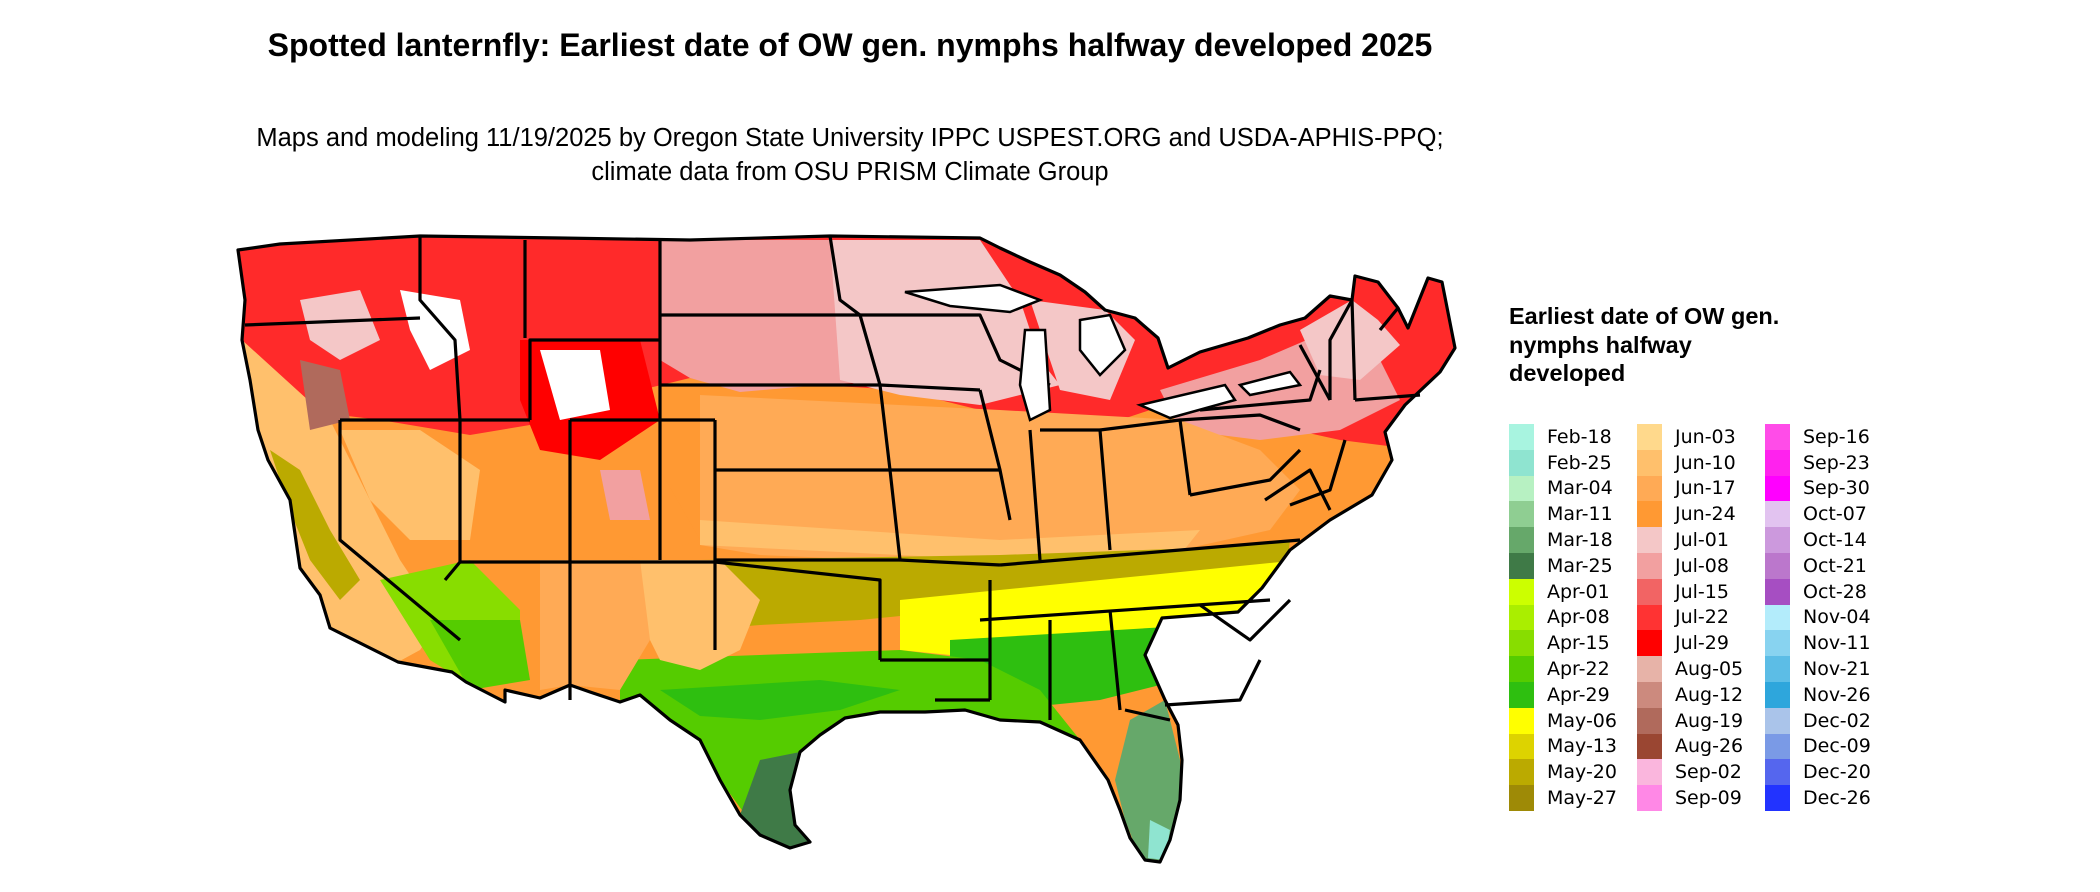  I want to click on legend-item: Apr-08, so click(1563, 617).